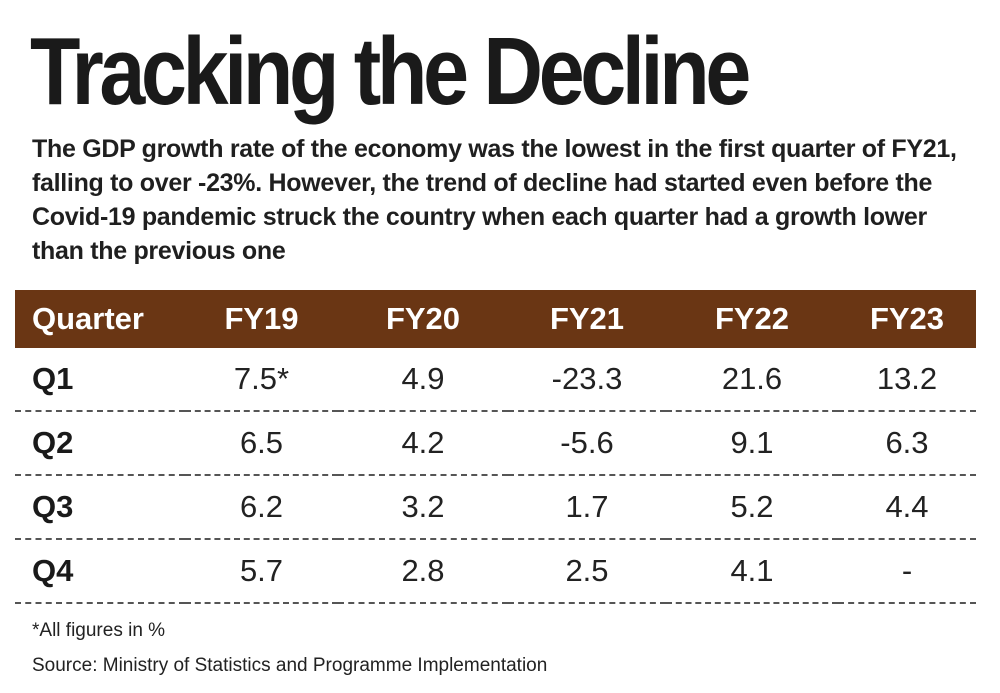 This screenshot has height=693, width=1000. What do you see at coordinates (752, 380) in the screenshot?
I see `table-cell: 21.6` at bounding box center [752, 380].